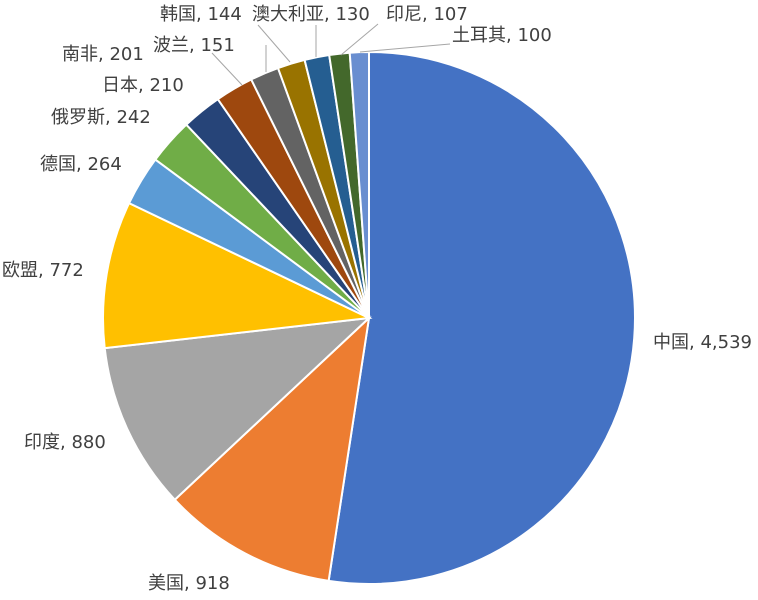  What do you see at coordinates (702, 342) in the screenshot?
I see `data-label-0: 中国, 4,539` at bounding box center [702, 342].